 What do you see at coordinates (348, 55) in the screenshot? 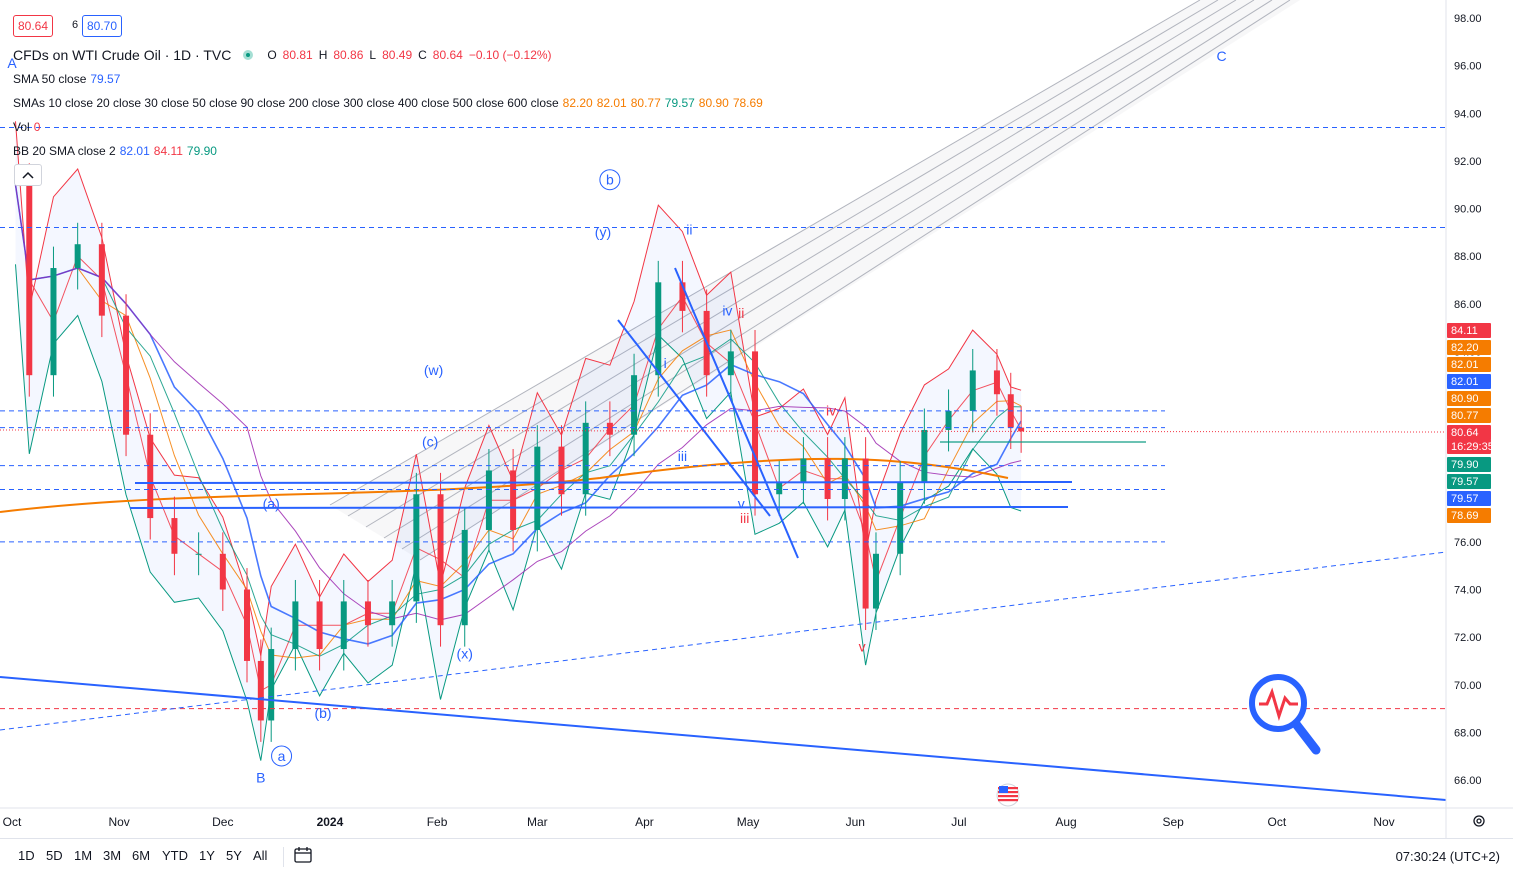
I see `high-value: 80.86` at bounding box center [348, 55].